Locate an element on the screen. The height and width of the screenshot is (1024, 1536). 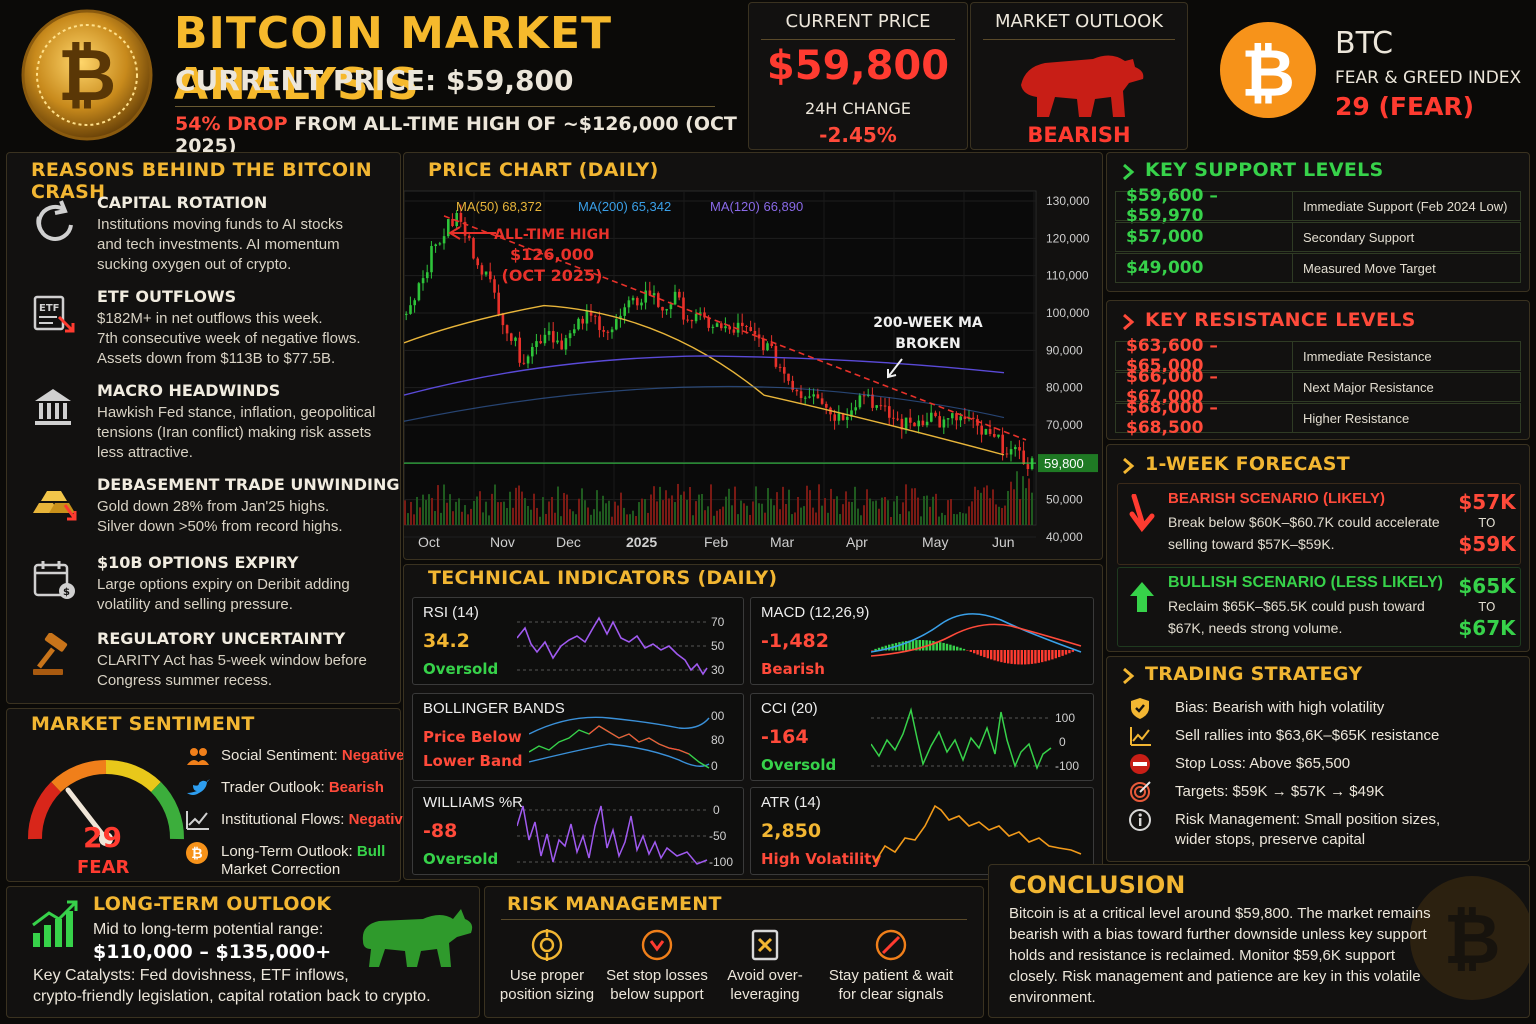
bird-icon is located at coordinates (198, 787).